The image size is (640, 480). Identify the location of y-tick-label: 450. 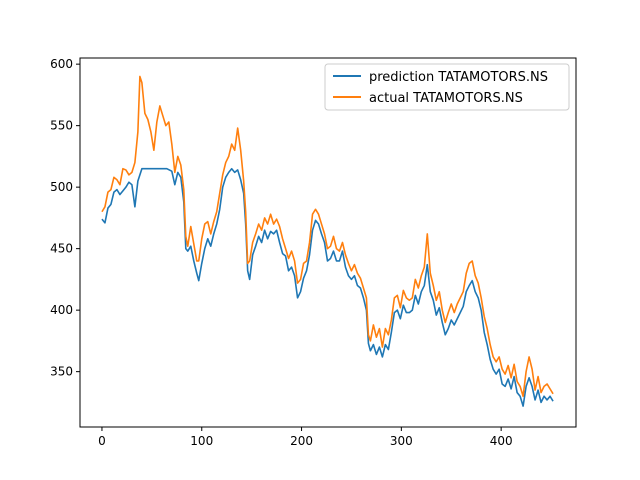
(61, 249).